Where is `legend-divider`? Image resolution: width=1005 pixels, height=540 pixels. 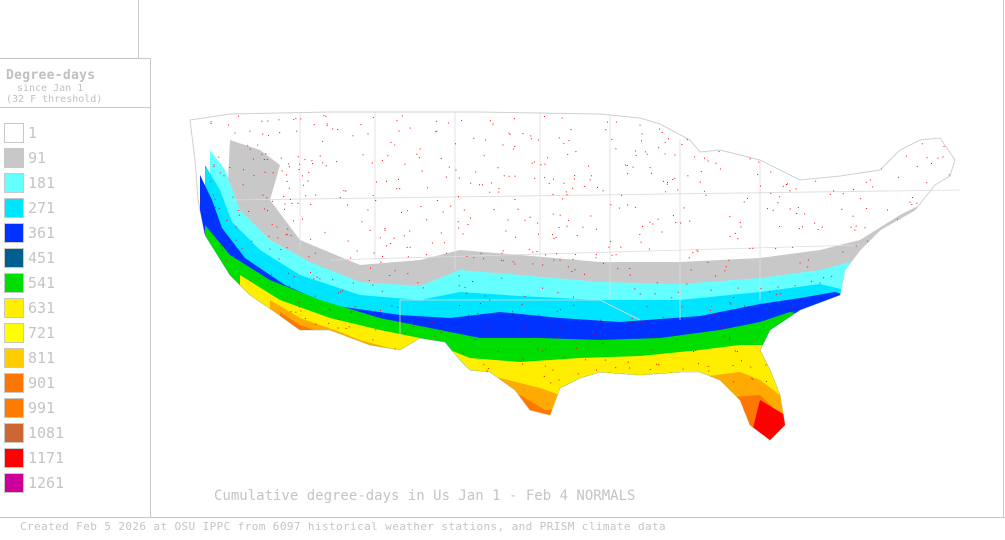 legend-divider is located at coordinates (75, 107).